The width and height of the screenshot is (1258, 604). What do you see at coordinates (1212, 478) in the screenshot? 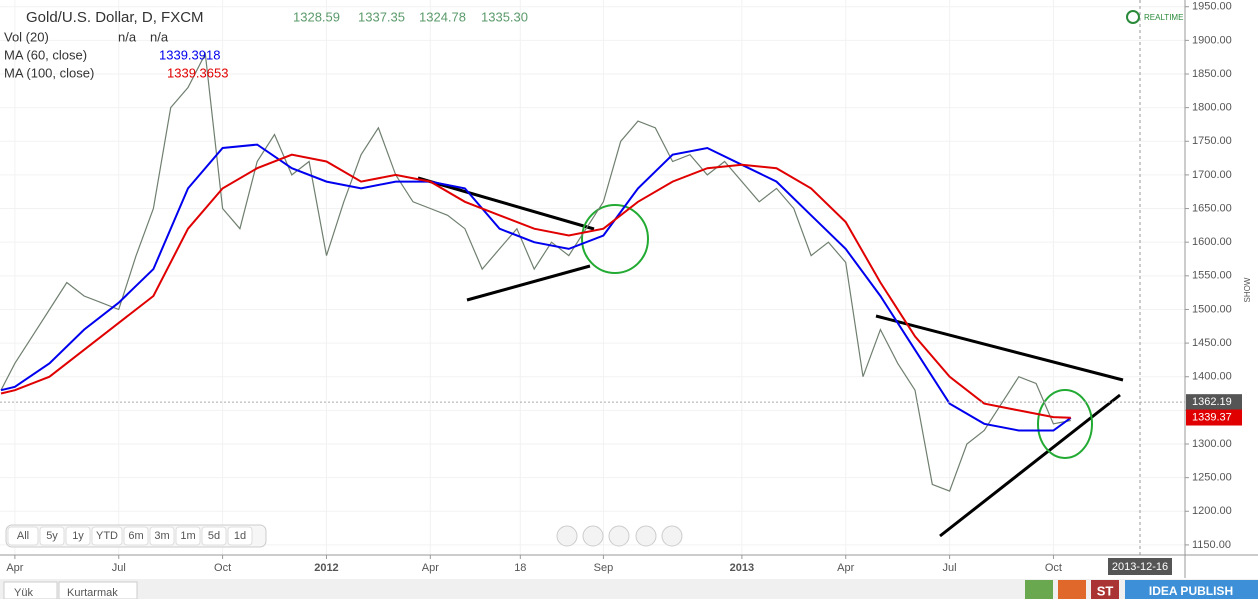
I see `y-tick-label: 1250.00` at bounding box center [1212, 478].